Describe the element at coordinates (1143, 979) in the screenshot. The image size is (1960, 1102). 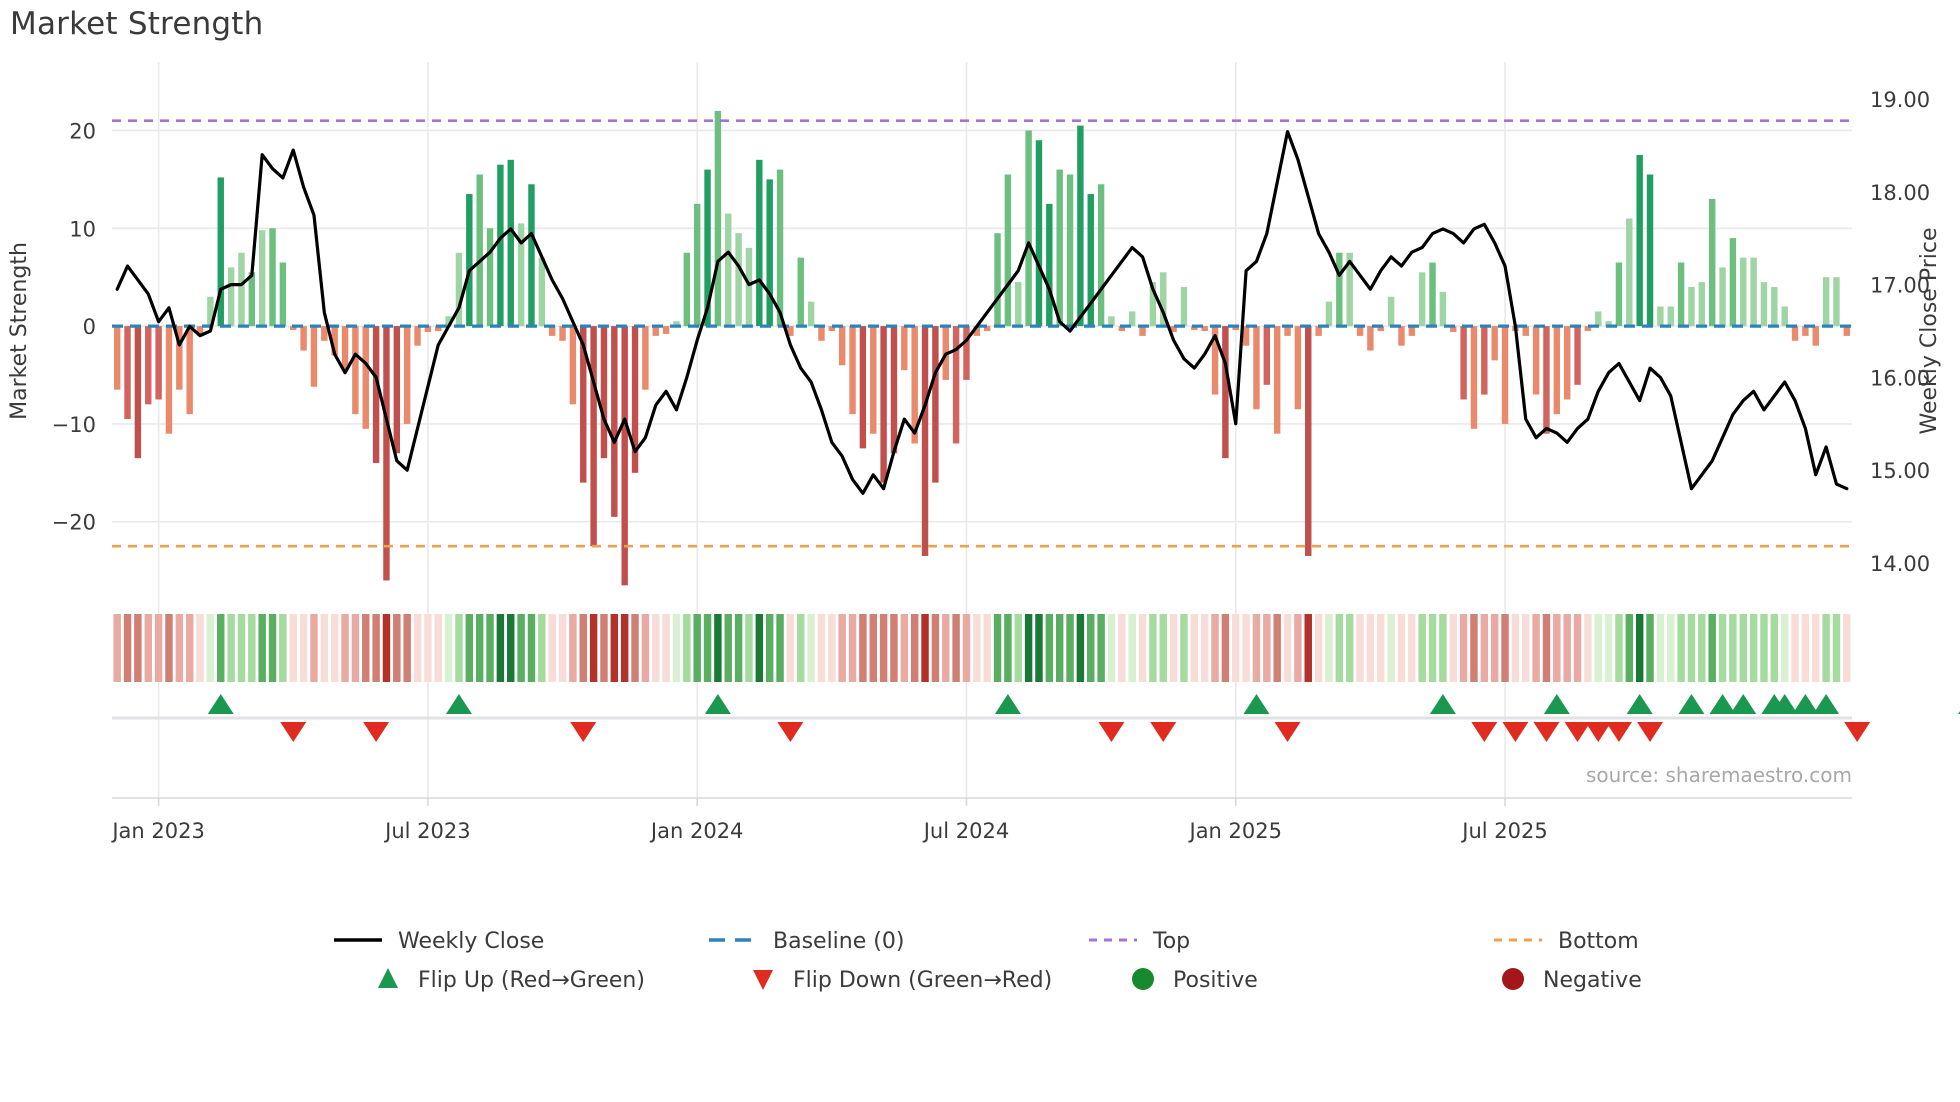
I see `positive-legend-icon` at that location.